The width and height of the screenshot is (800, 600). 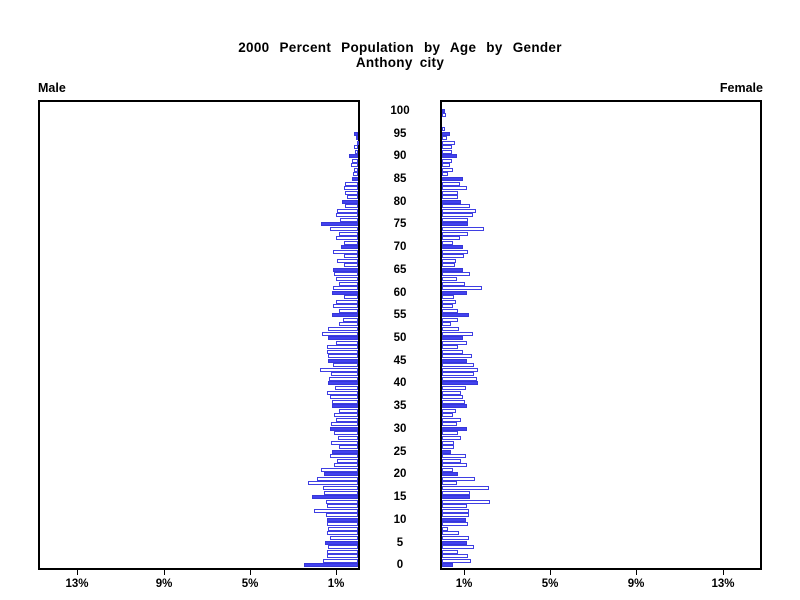 I want to click on age-tick-label-20: 20, so click(x=400, y=474).